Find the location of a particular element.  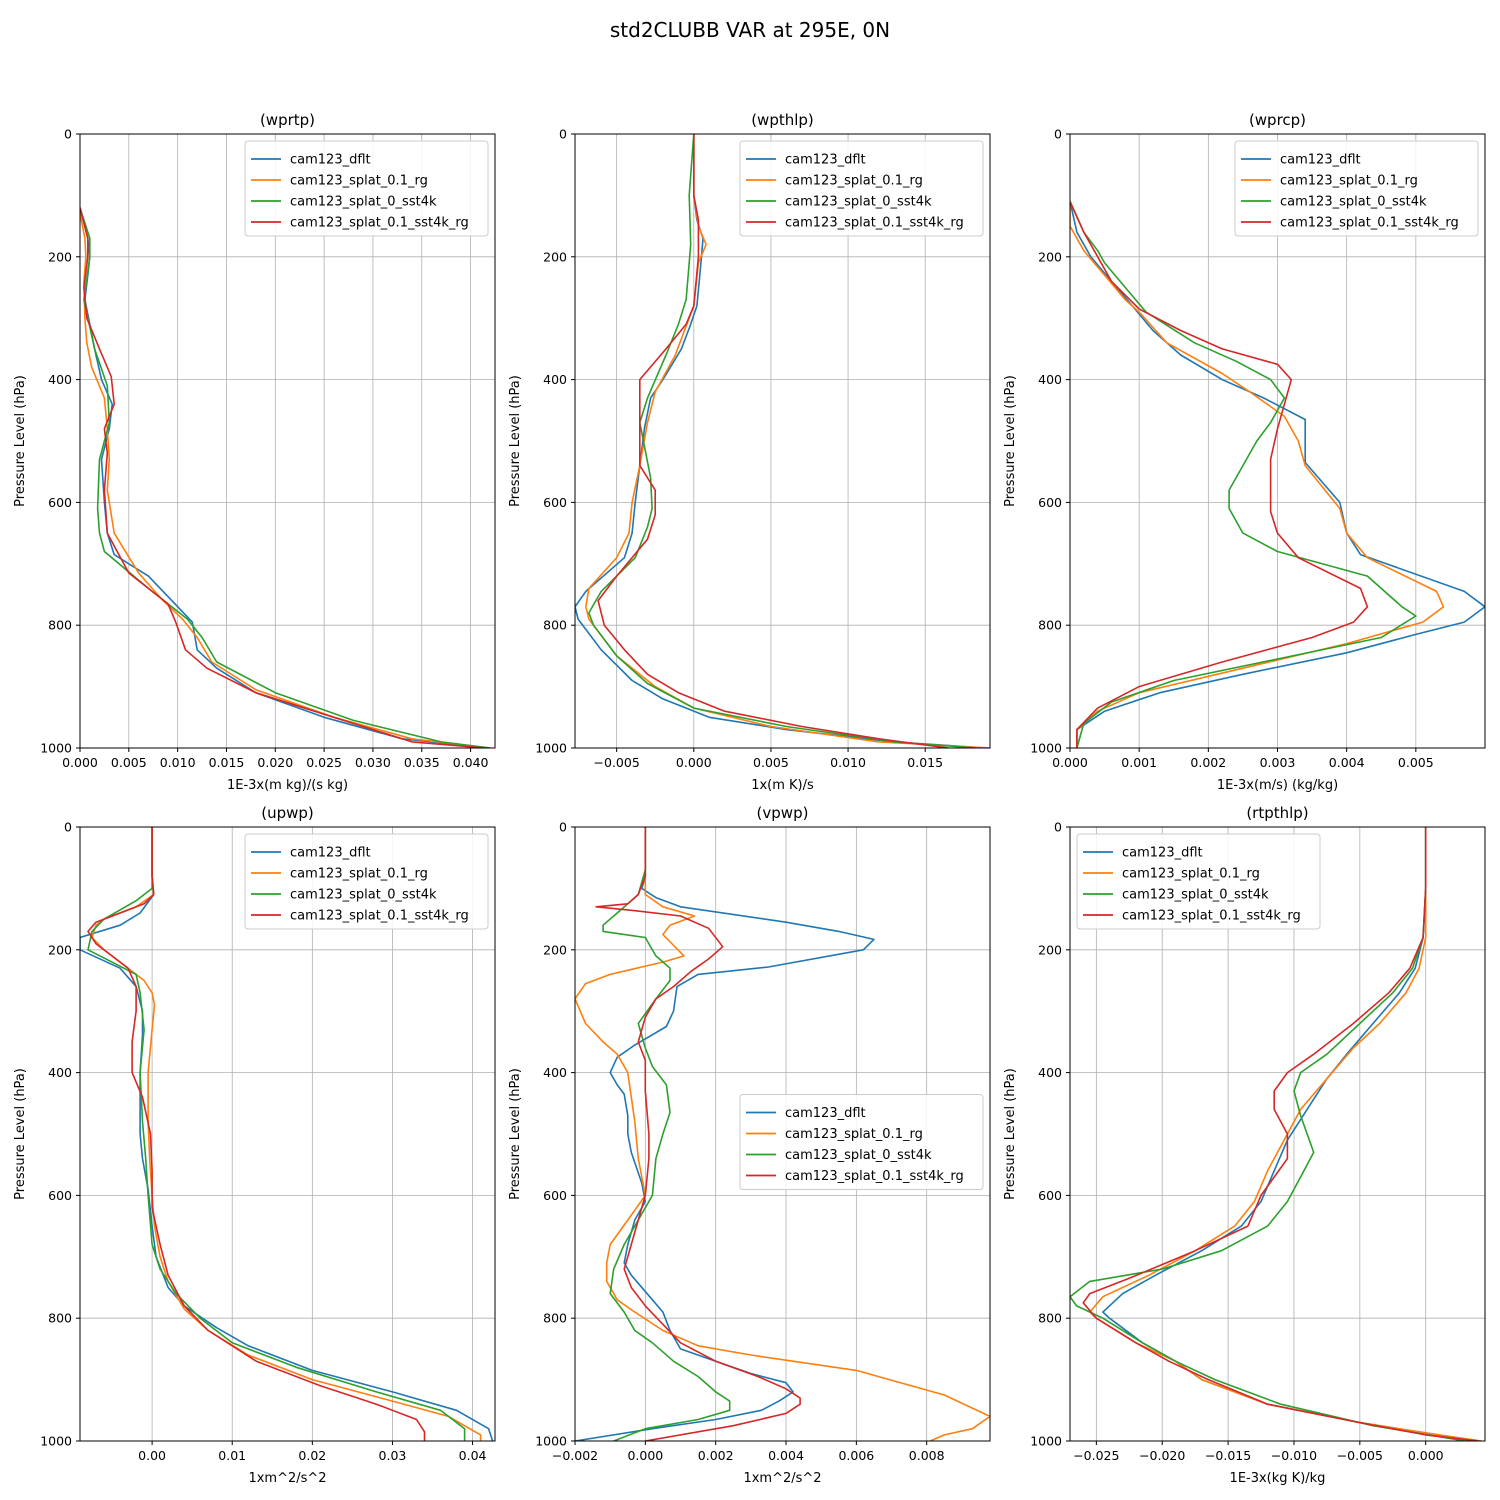

chart-title: (wprcp) is located at coordinates (1277, 120).